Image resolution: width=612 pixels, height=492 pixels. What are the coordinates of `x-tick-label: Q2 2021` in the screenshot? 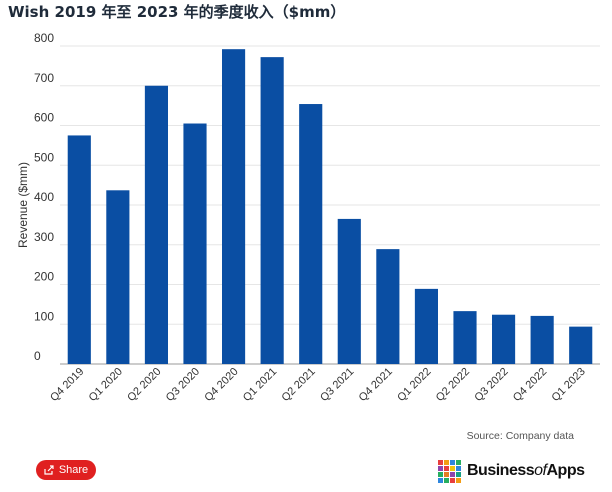 It's located at (299, 385).